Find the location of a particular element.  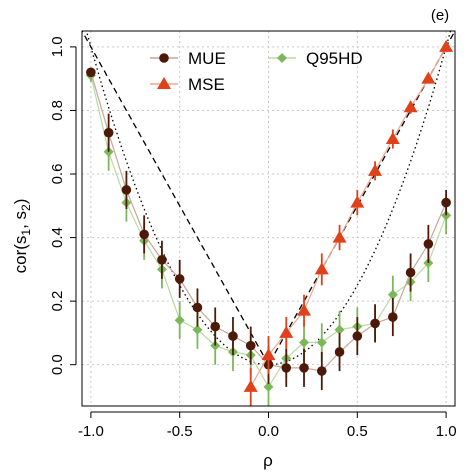

y-tick-label-5: 1.0 is located at coordinates (57, 46).